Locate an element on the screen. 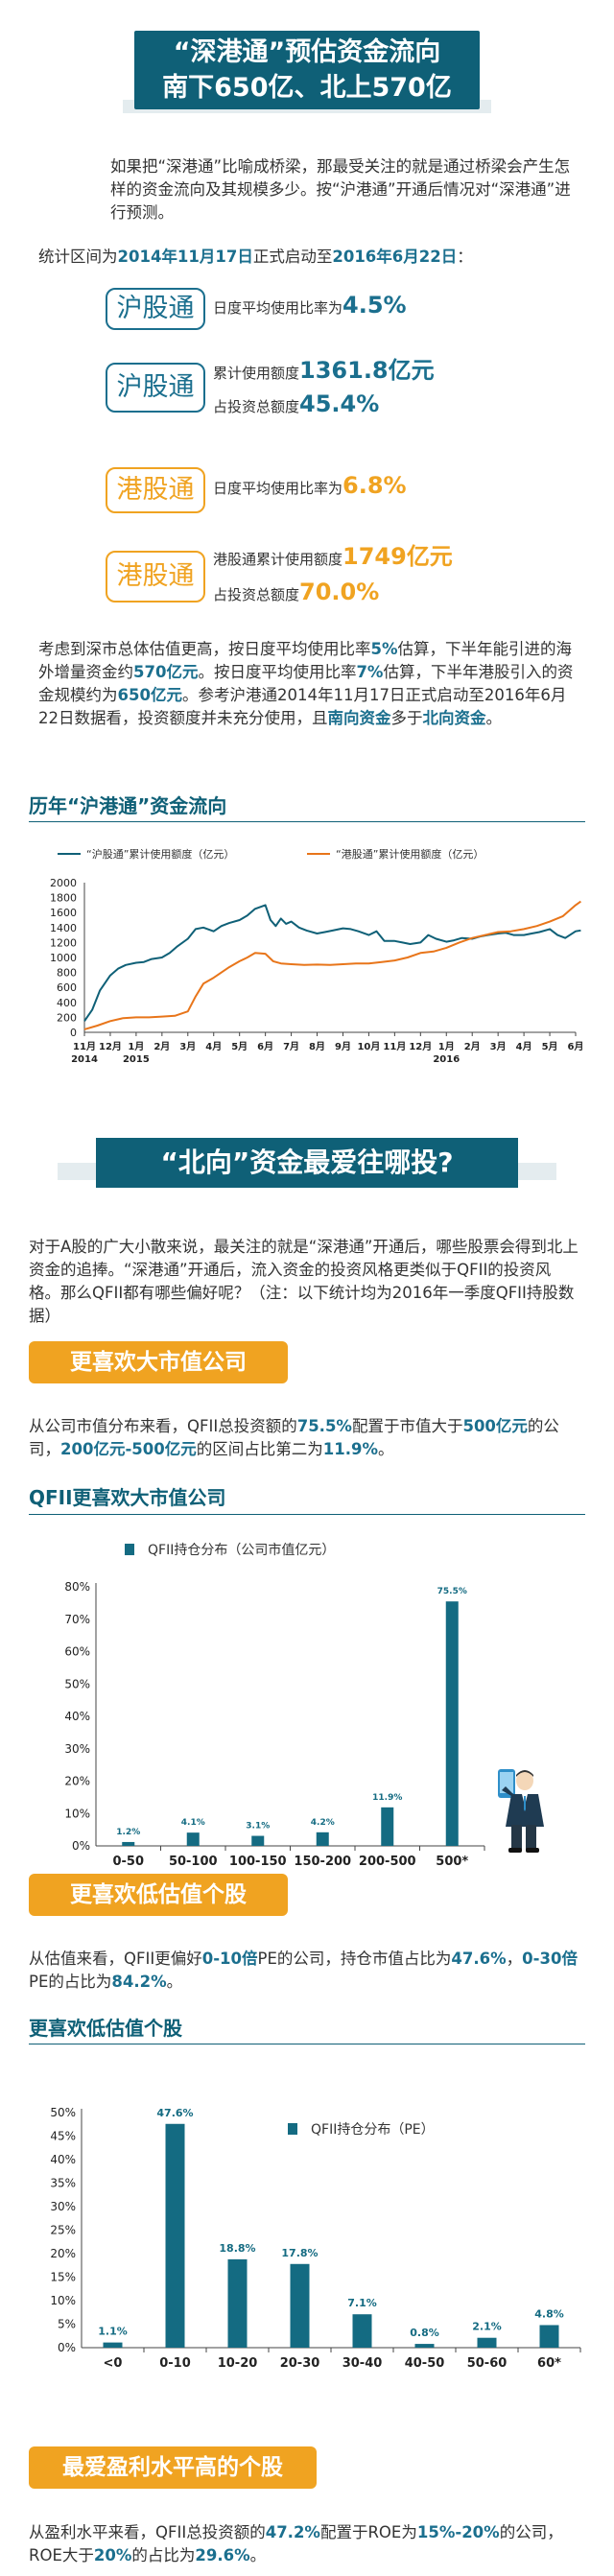 The height and width of the screenshot is (2576, 614). y-tick-label: 60% is located at coordinates (77, 1652).